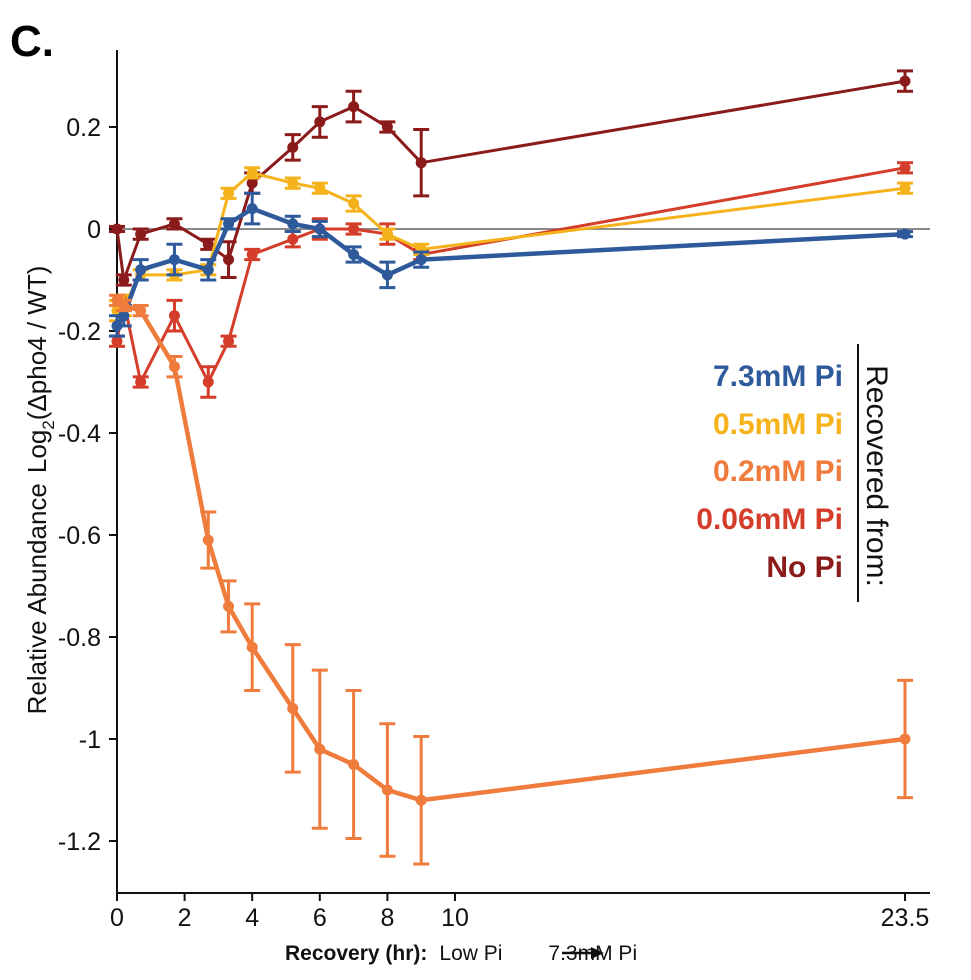 The image size is (971, 980). Describe the element at coordinates (876, 476) in the screenshot. I see `legend-title: Recovered from:` at that location.